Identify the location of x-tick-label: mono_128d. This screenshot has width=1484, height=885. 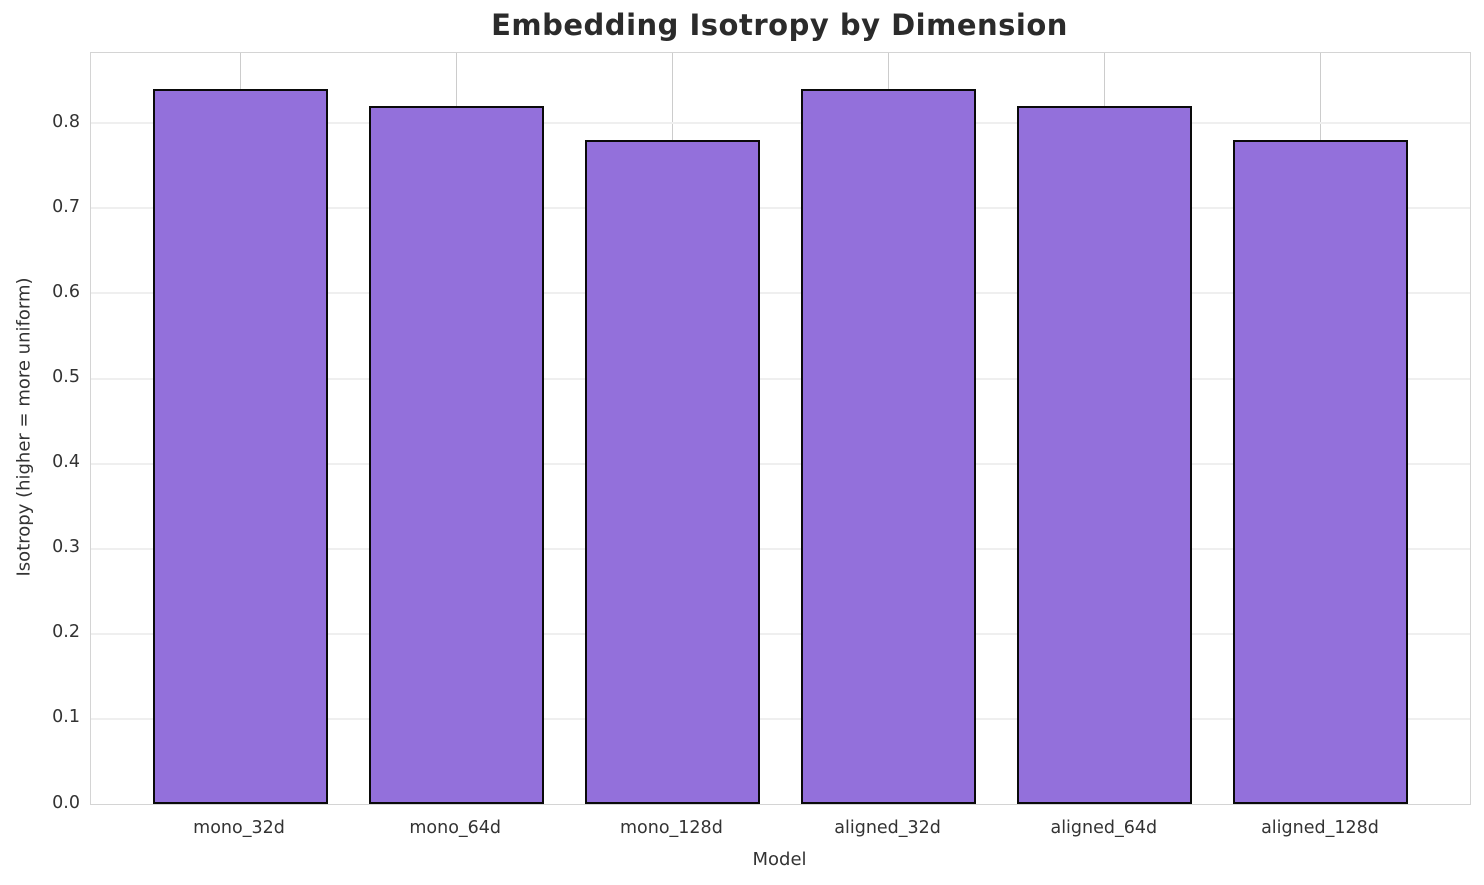
(671, 828).